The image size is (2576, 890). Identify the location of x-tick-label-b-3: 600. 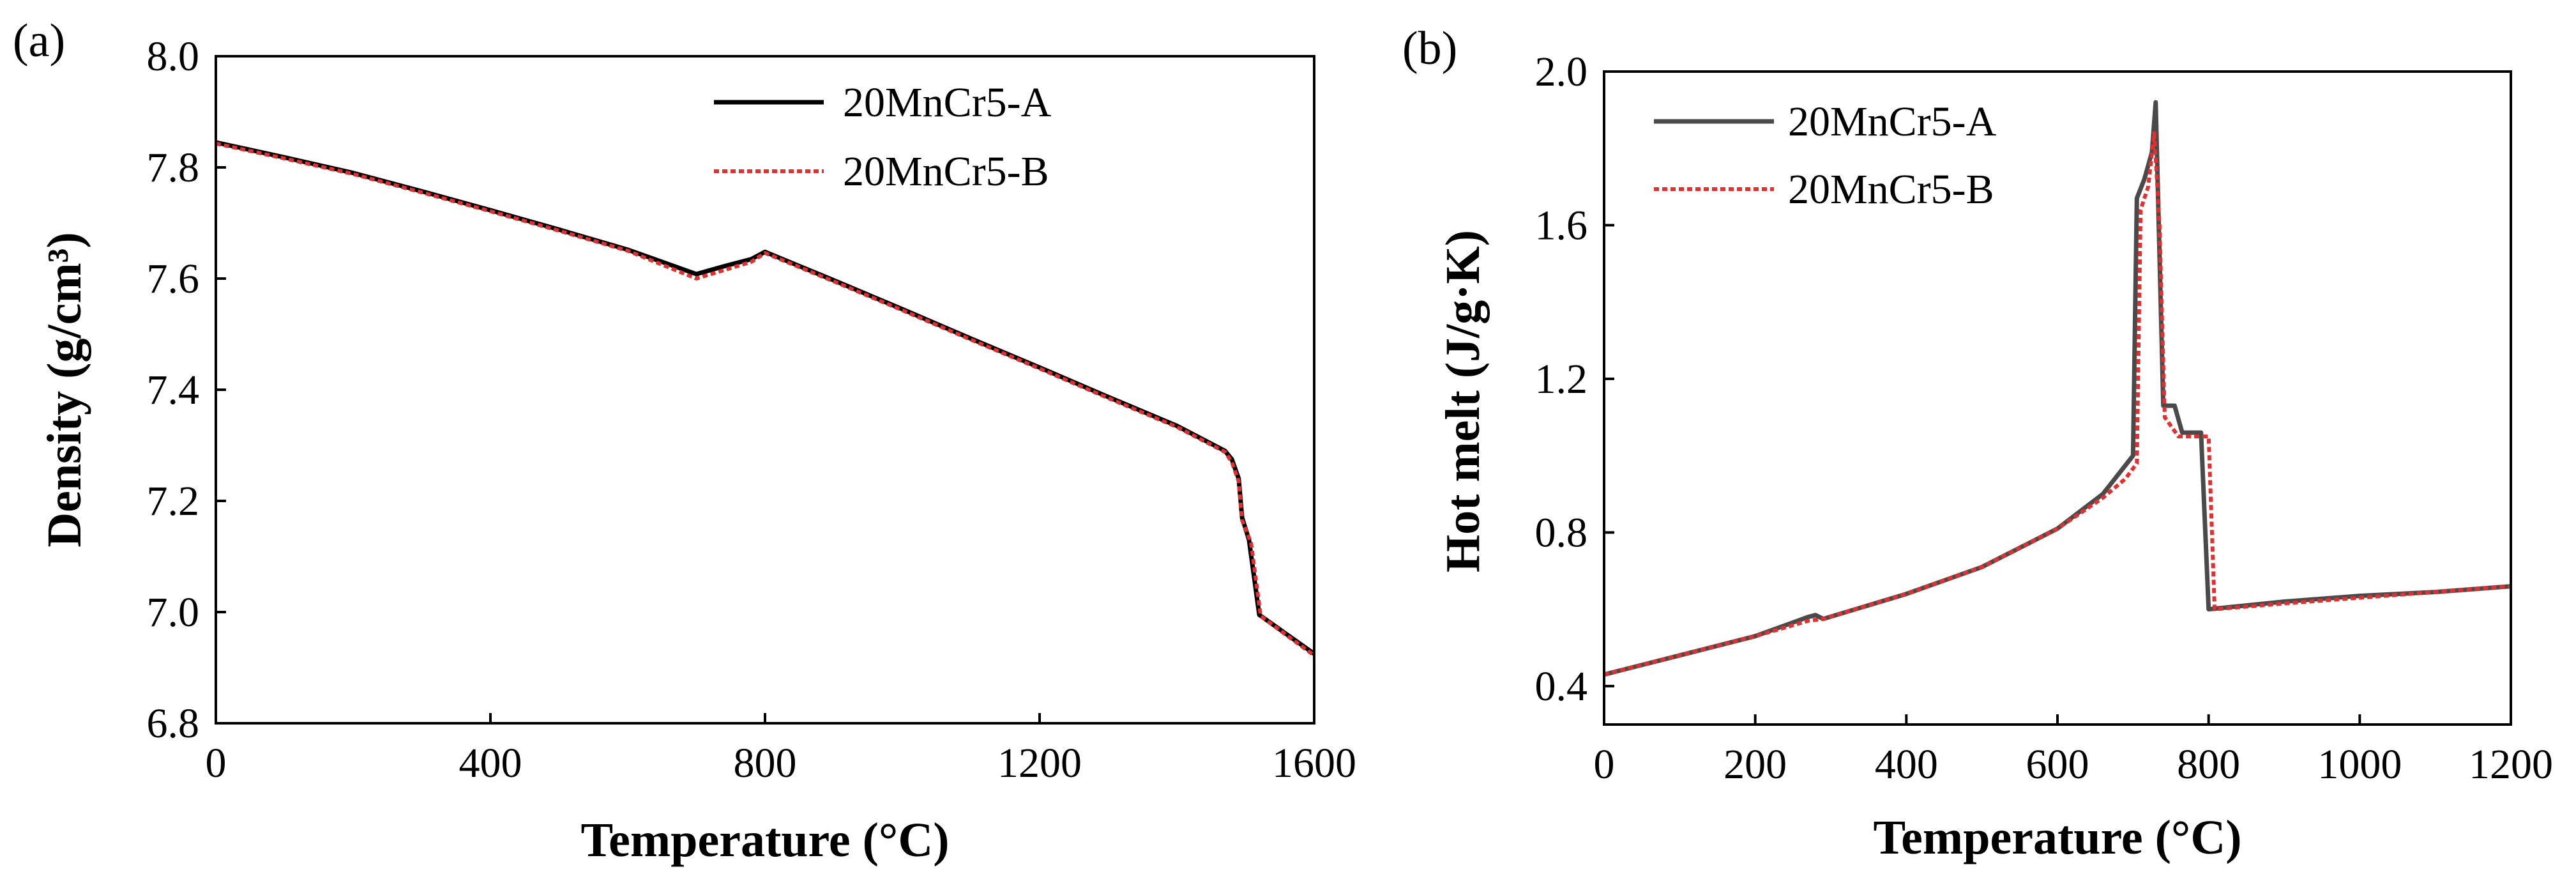
(2057, 765).